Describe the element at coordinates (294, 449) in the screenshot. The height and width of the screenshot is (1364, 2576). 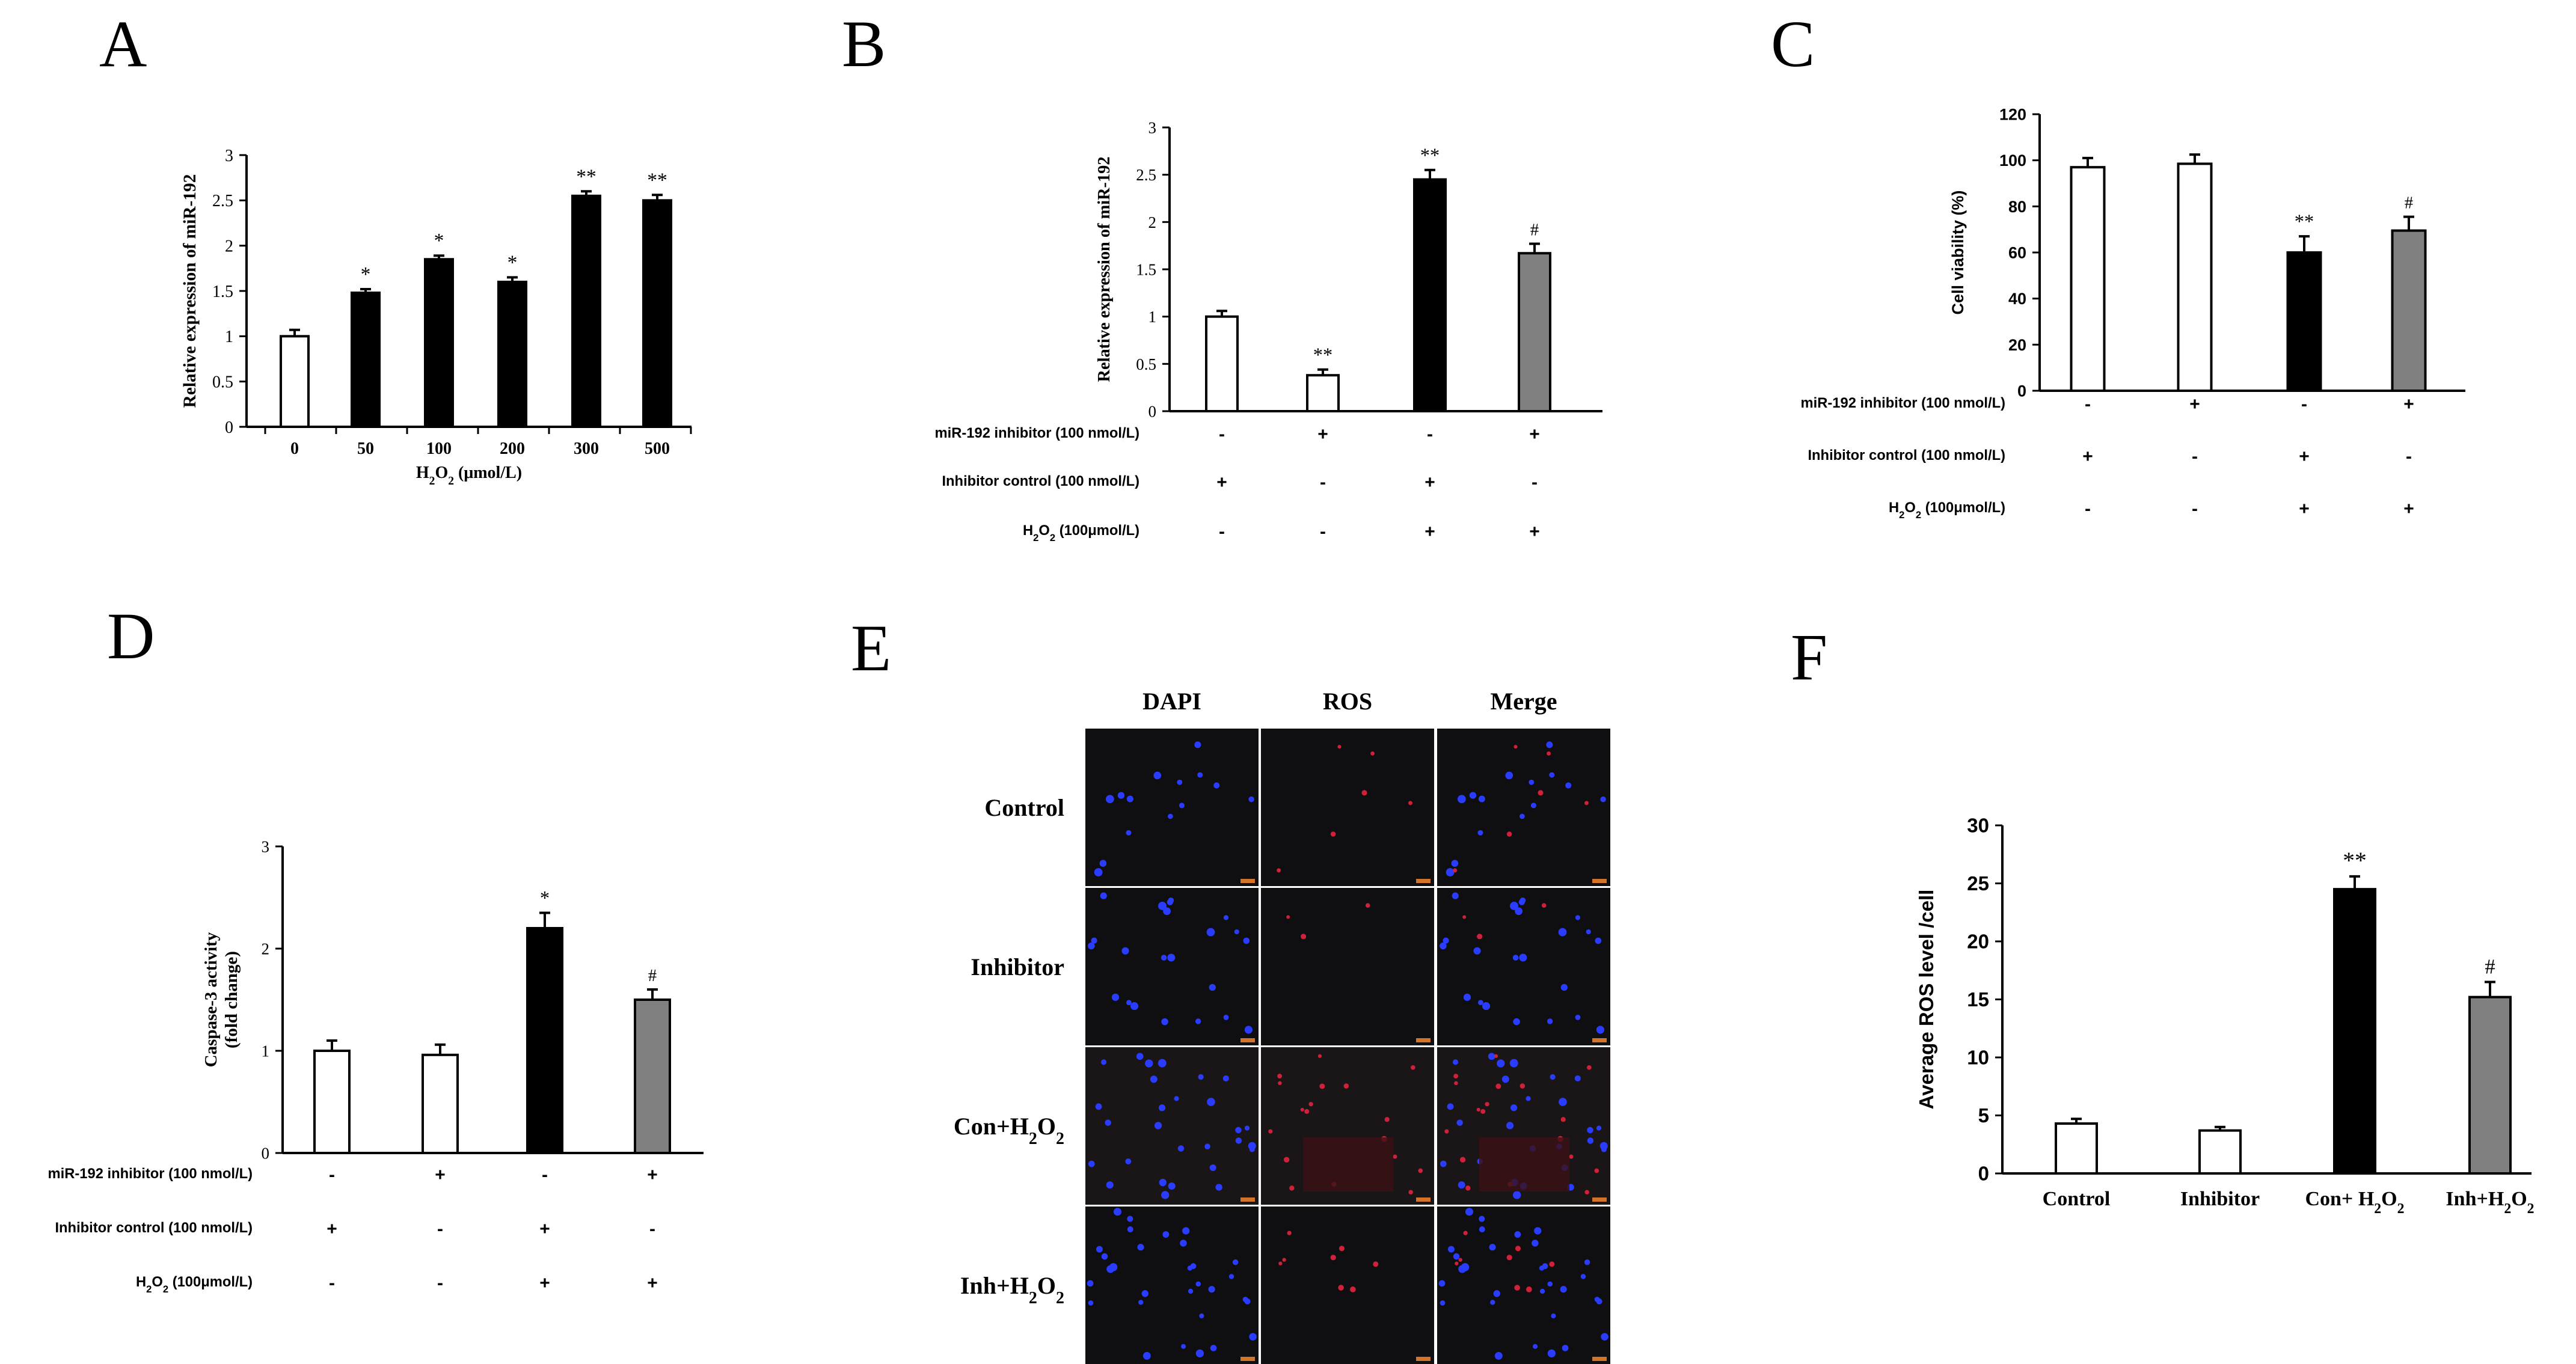
I see `x-tick-label: 0` at that location.